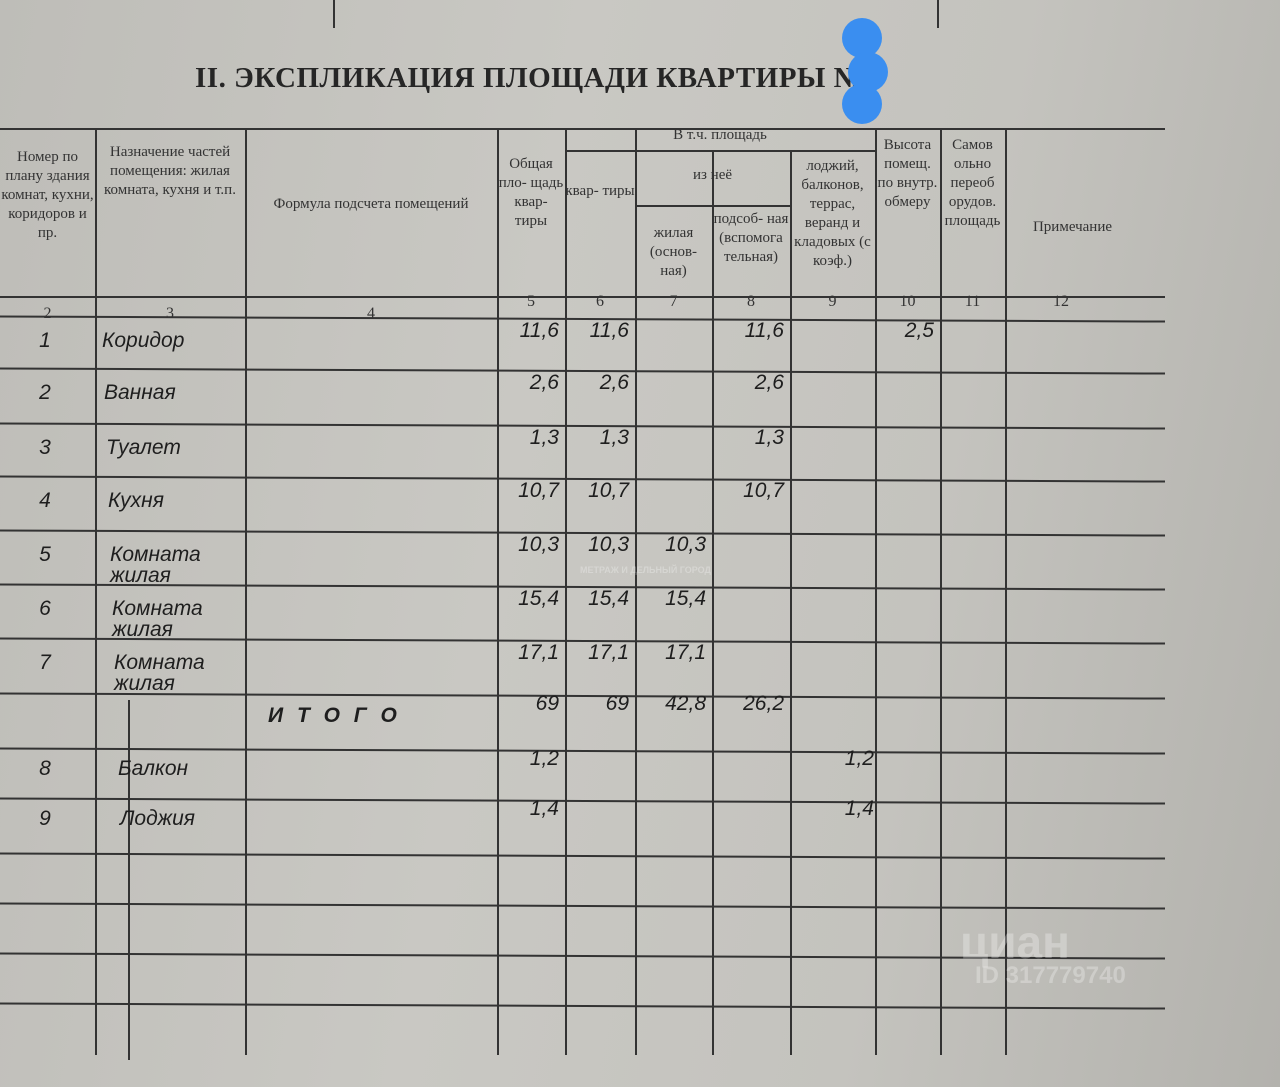  What do you see at coordinates (371, 204) in the screenshot?
I see `header-col4: Формула подсчета помещений` at bounding box center [371, 204].